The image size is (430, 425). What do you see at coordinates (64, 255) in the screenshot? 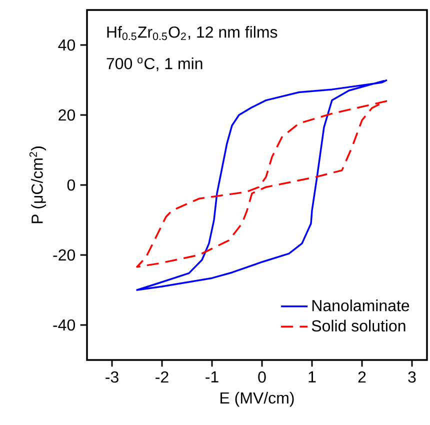
I see `y-tick-label: -20` at bounding box center [64, 255].